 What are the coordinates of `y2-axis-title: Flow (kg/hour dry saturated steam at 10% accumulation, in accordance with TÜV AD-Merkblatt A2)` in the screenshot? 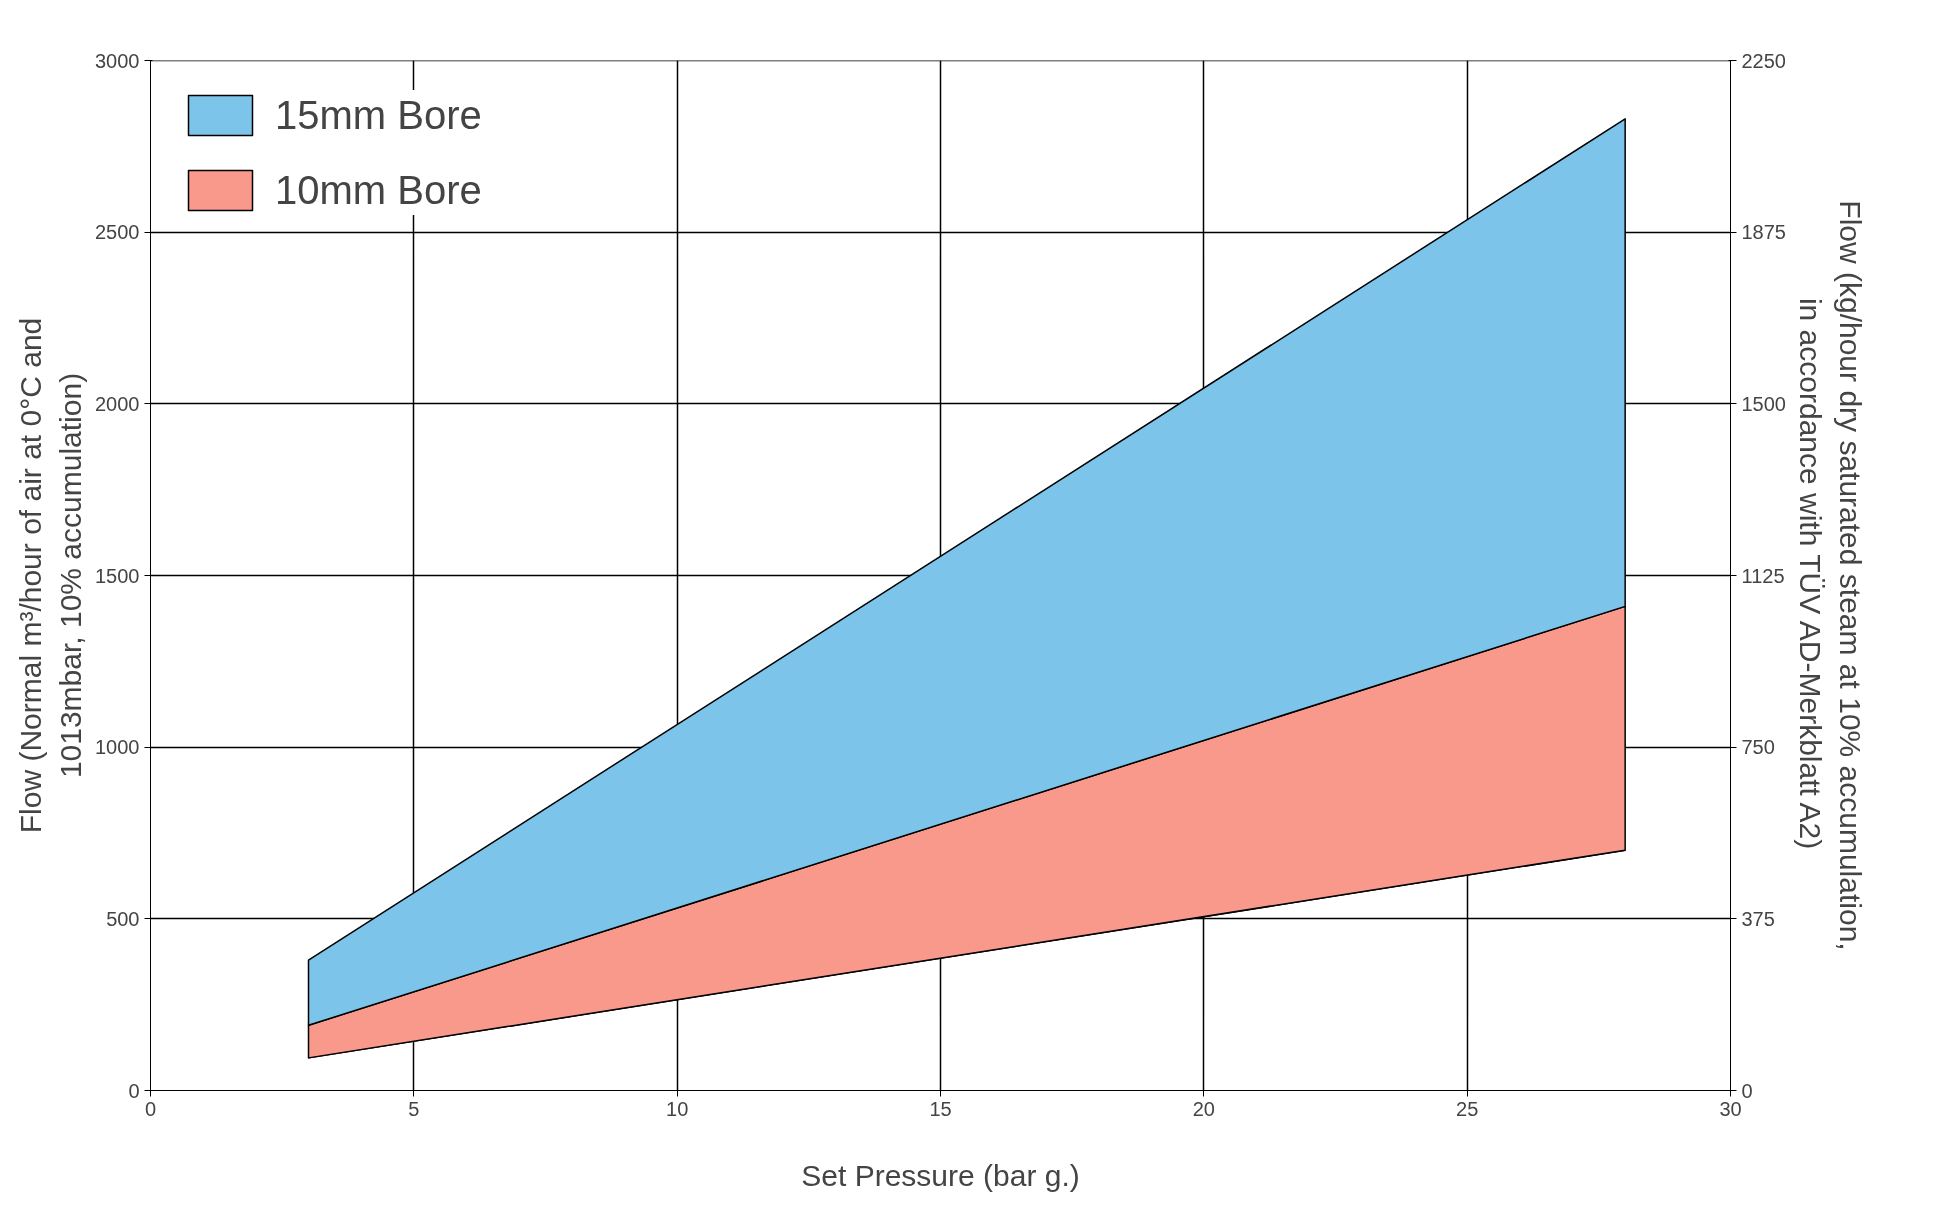 It's located at (1830, 575).